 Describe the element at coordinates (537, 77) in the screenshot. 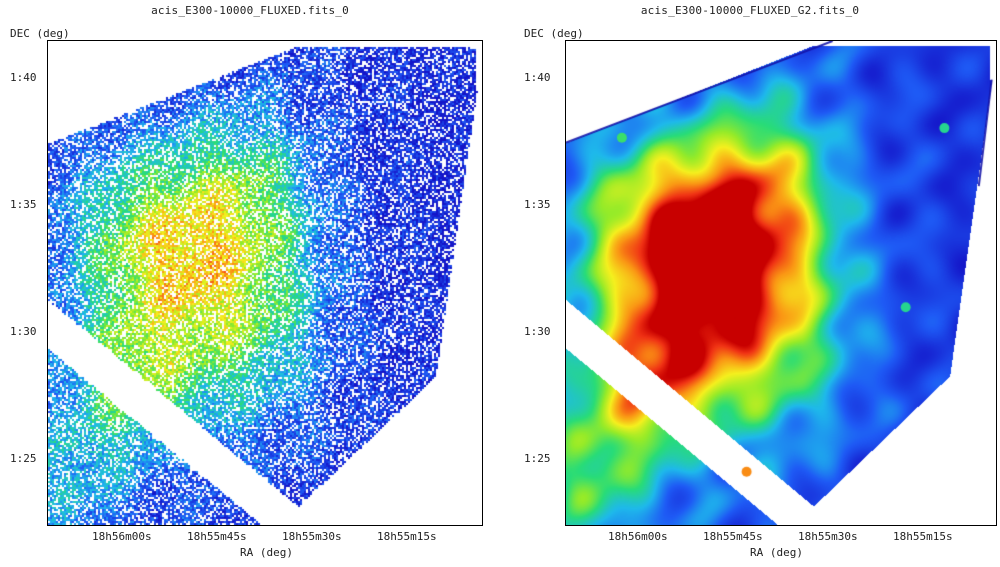

I see `right-y-tick: 1:40` at that location.